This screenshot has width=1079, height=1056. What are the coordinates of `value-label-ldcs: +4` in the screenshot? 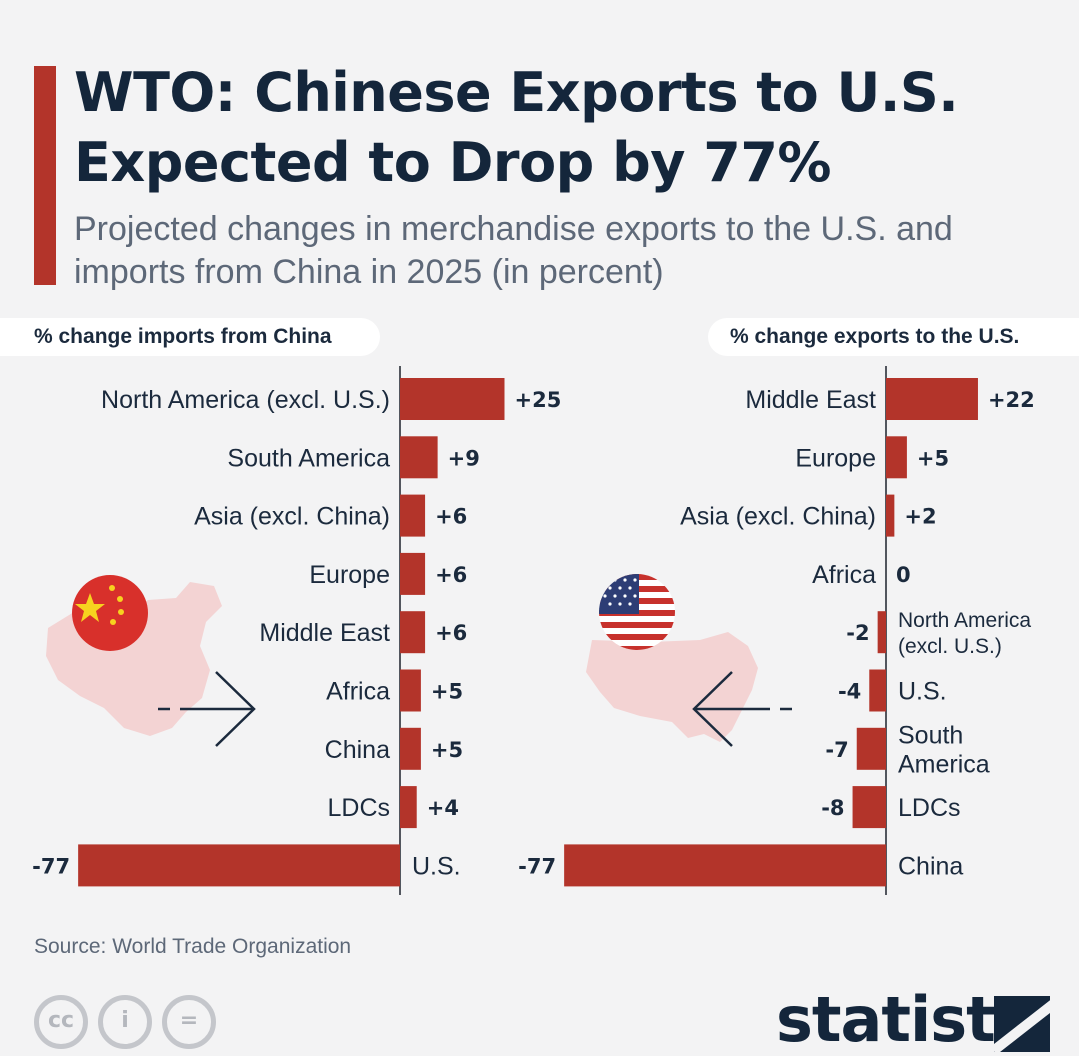 It's located at (443, 808).